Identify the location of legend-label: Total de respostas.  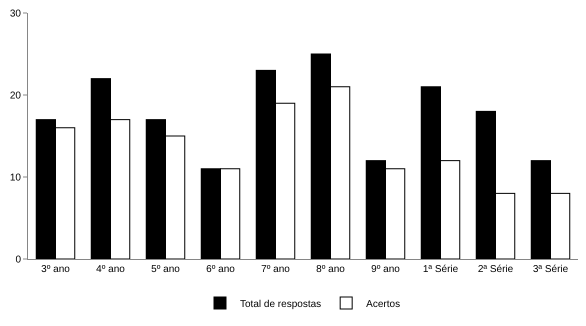
(281, 304).